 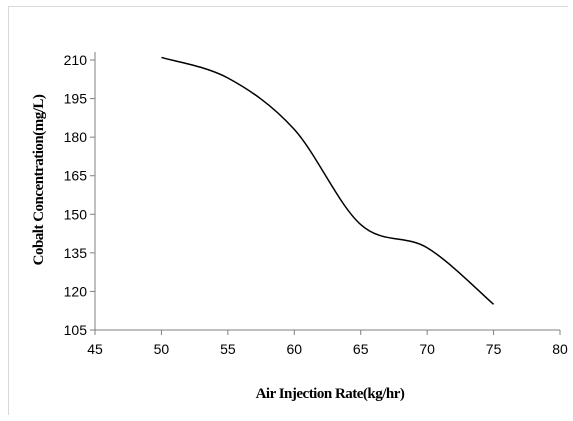 I want to click on y-tick-label: 180, so click(x=76, y=137).